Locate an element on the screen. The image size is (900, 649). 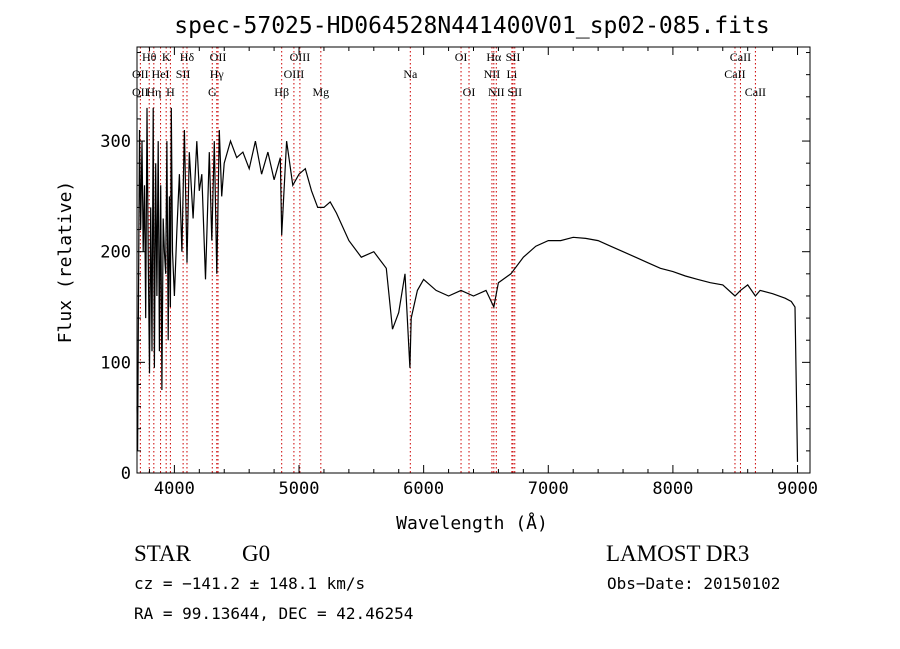
line-label-8662-r3: CaII is located at coordinates (755, 92).